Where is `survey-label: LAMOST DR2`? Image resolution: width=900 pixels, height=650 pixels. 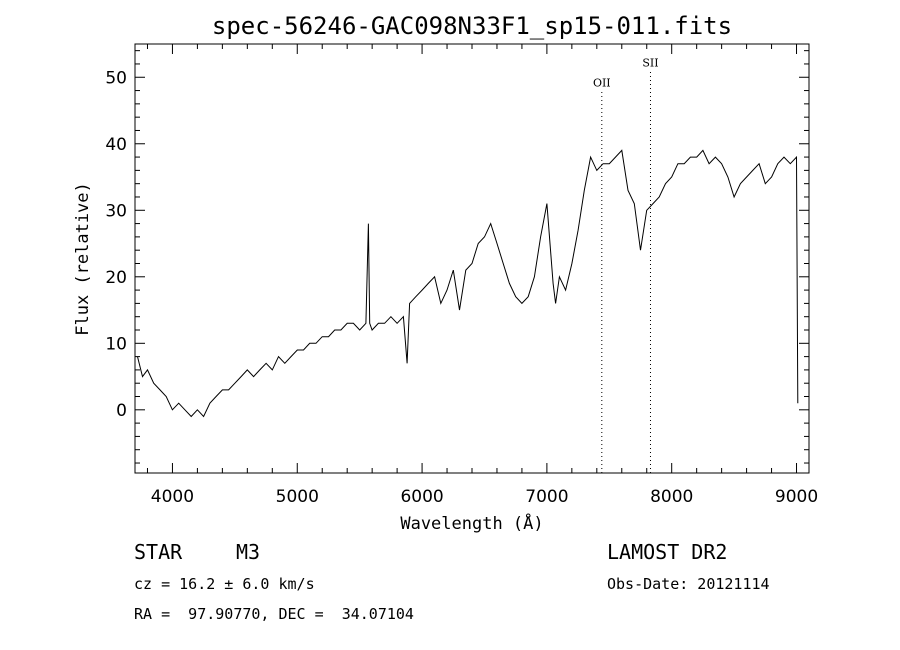
survey-label: LAMOST DR2 is located at coordinates (667, 552).